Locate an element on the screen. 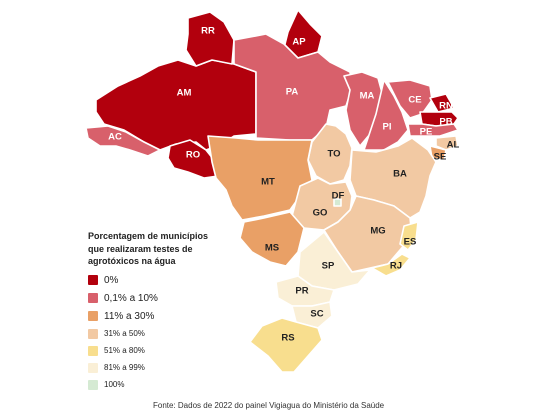  state-label-pe: PE is located at coordinates (426, 132).